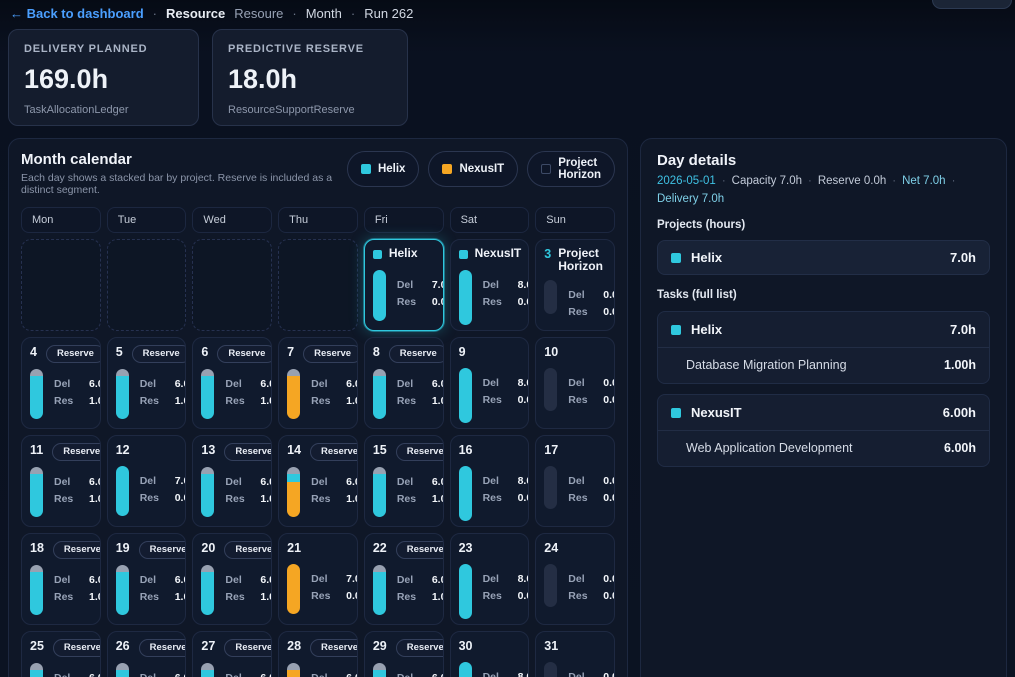 The height and width of the screenshot is (677, 1015). I want to click on calendar-day-cell: 22 Reserve Del 6.0h Res 1.0h, so click(403, 579).